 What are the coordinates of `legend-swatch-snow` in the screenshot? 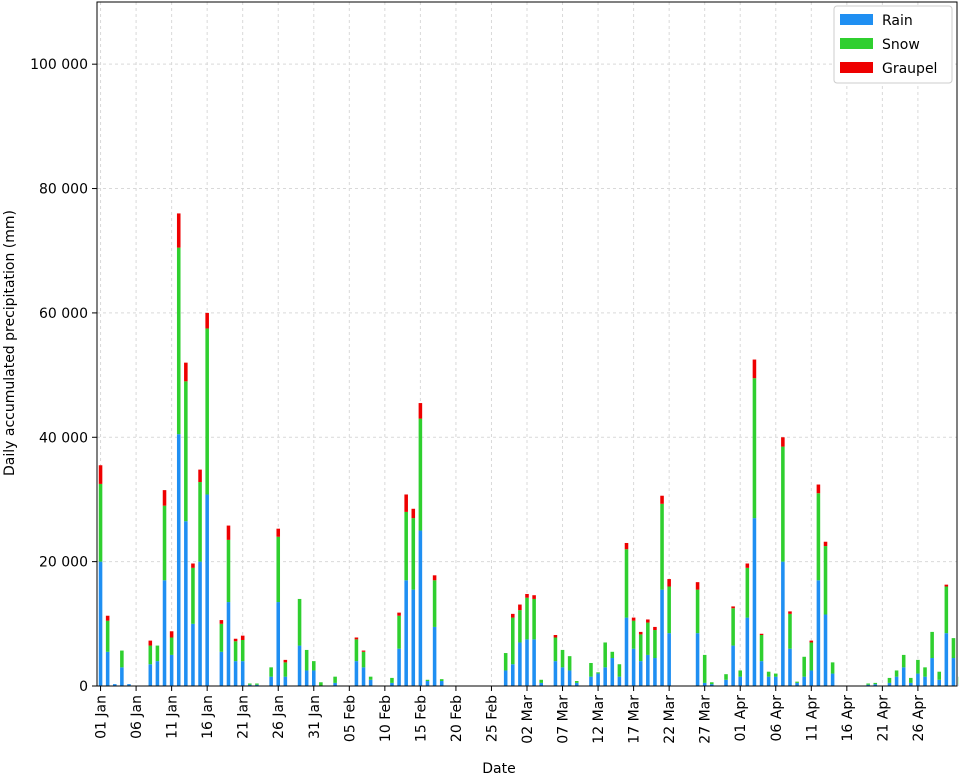 It's located at (856, 43).